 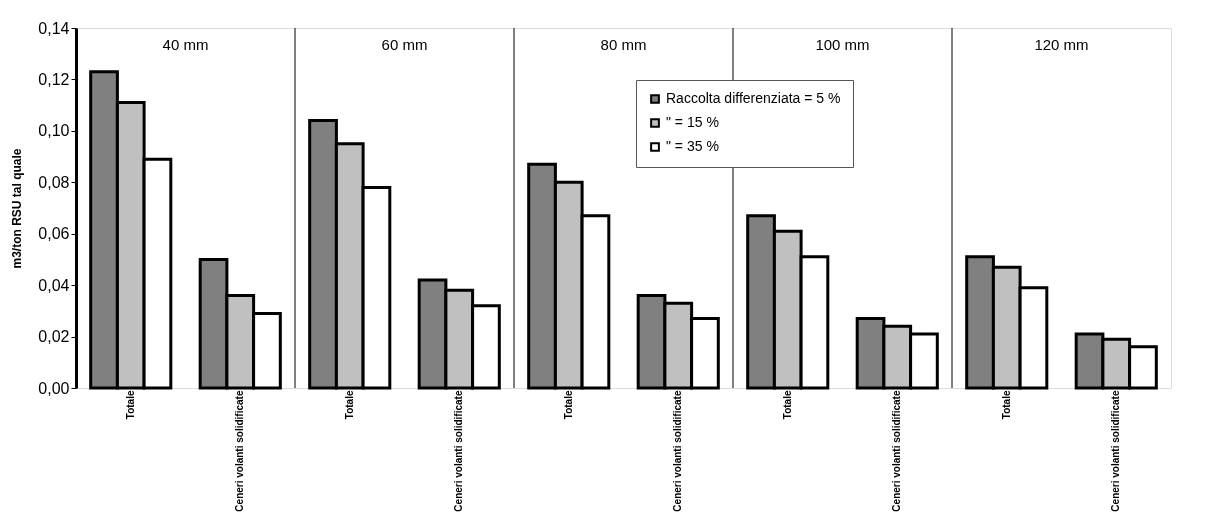 What do you see at coordinates (185, 44) in the screenshot?
I see `annotation: 40 mm` at bounding box center [185, 44].